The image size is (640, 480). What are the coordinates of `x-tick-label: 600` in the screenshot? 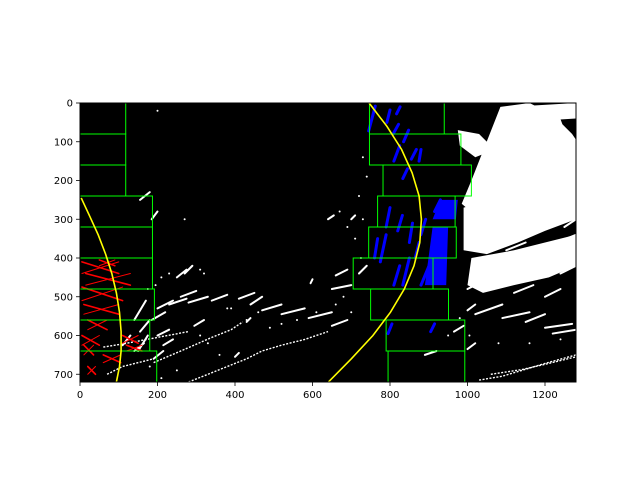 It's located at (312, 395).